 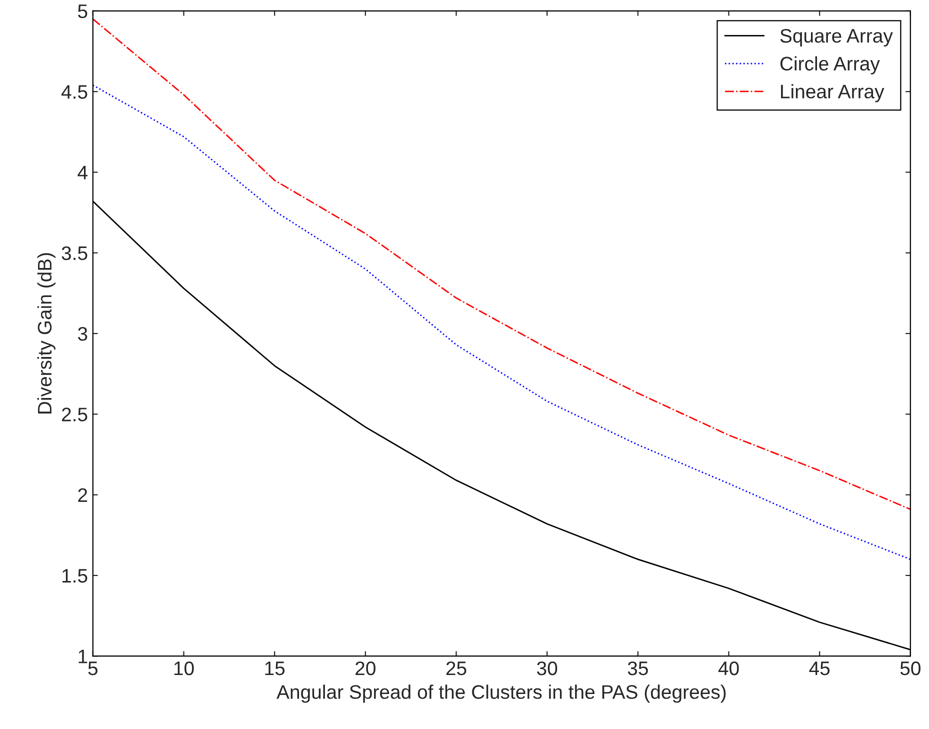 What do you see at coordinates (75, 253) in the screenshot?
I see `y-tick-label: 3.5` at bounding box center [75, 253].